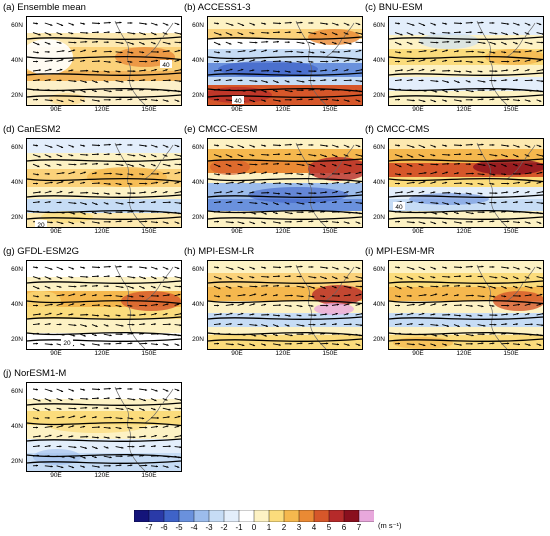 This screenshot has height=536, width=550. What do you see at coordinates (41, 224) in the screenshot?
I see `contour-label: 20` at bounding box center [41, 224].